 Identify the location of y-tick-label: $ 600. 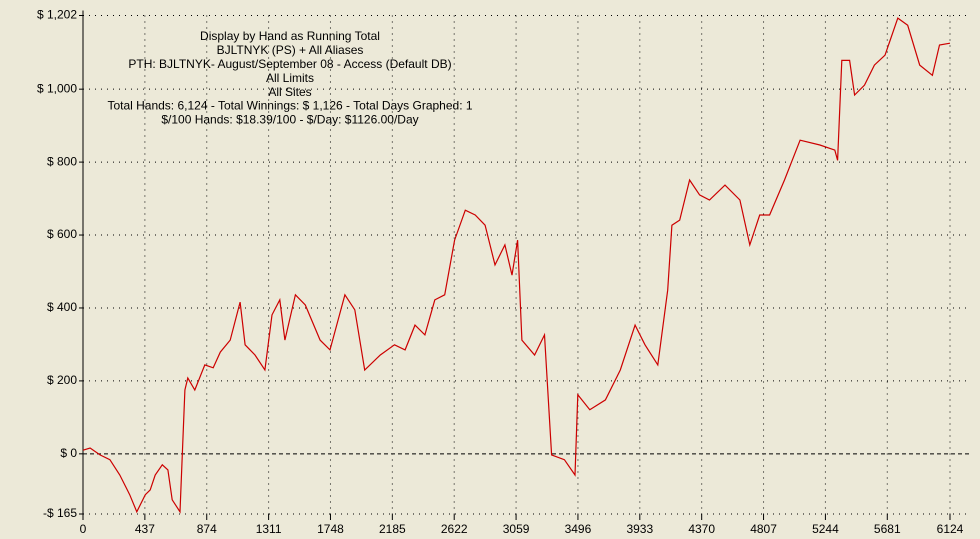
(62, 234).